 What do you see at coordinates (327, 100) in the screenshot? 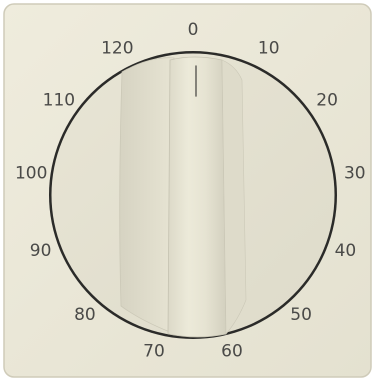
I see `scale-label-20: 20` at bounding box center [327, 100].